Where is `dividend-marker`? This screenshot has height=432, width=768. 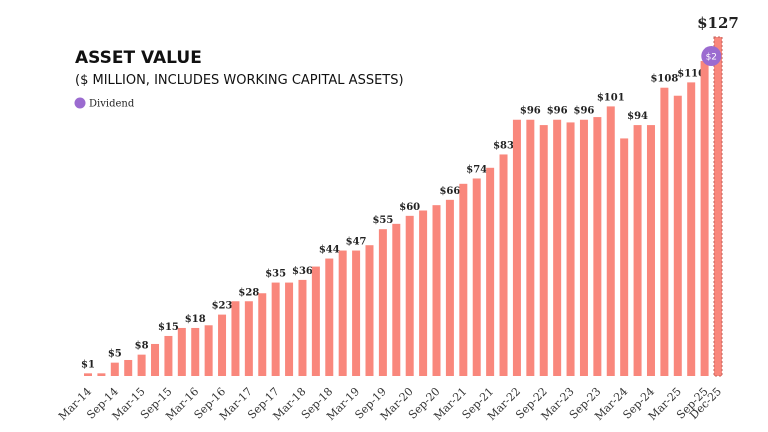 dividend-marker is located at coordinates (711, 56).